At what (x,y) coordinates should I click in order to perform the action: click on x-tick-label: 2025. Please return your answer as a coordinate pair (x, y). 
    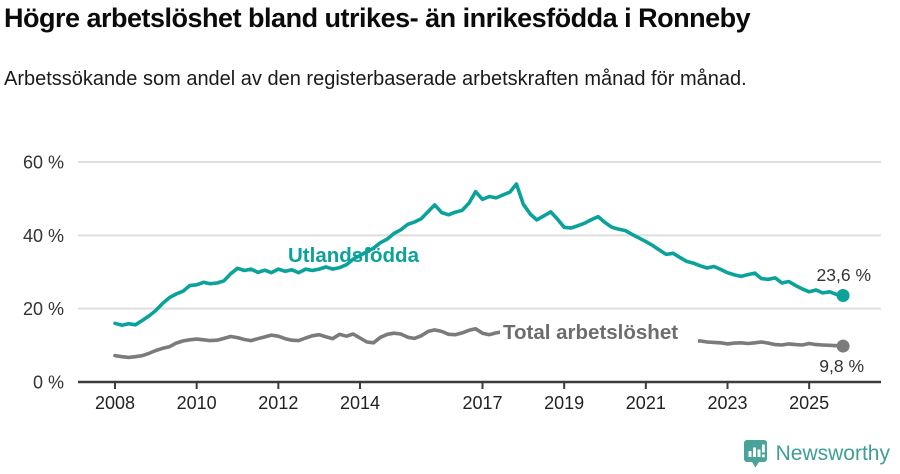
    Looking at the image, I should click on (809, 403).